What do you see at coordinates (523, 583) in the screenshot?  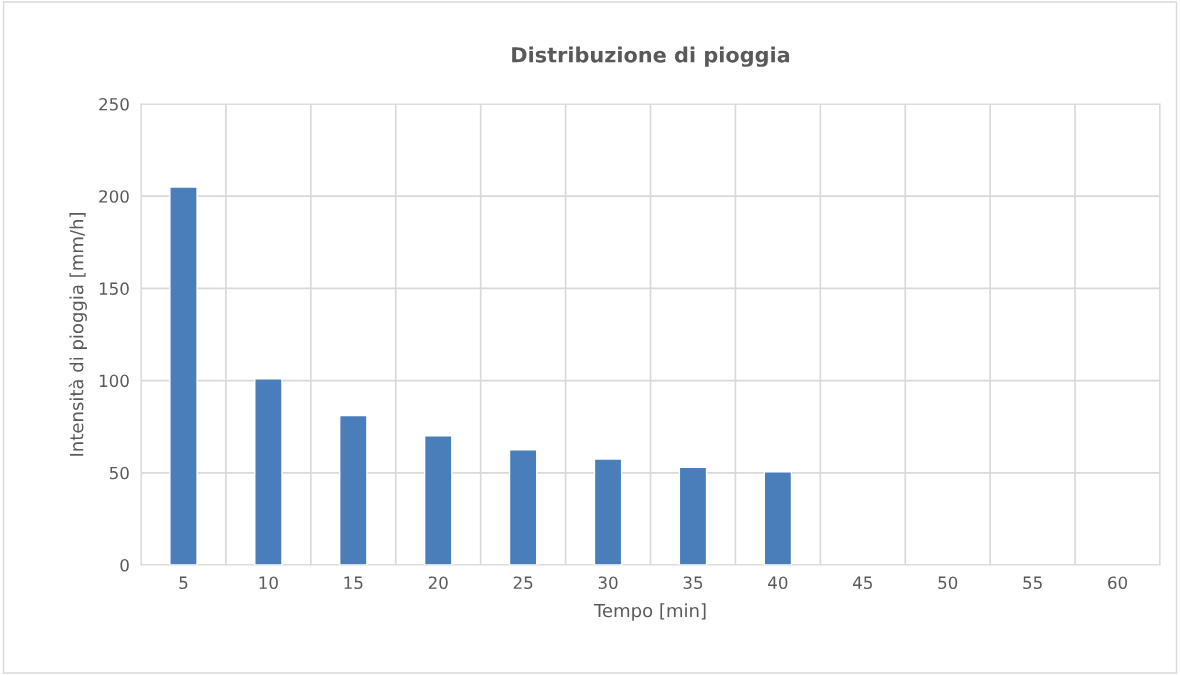 I see `x-tick-label: 25` at bounding box center [523, 583].